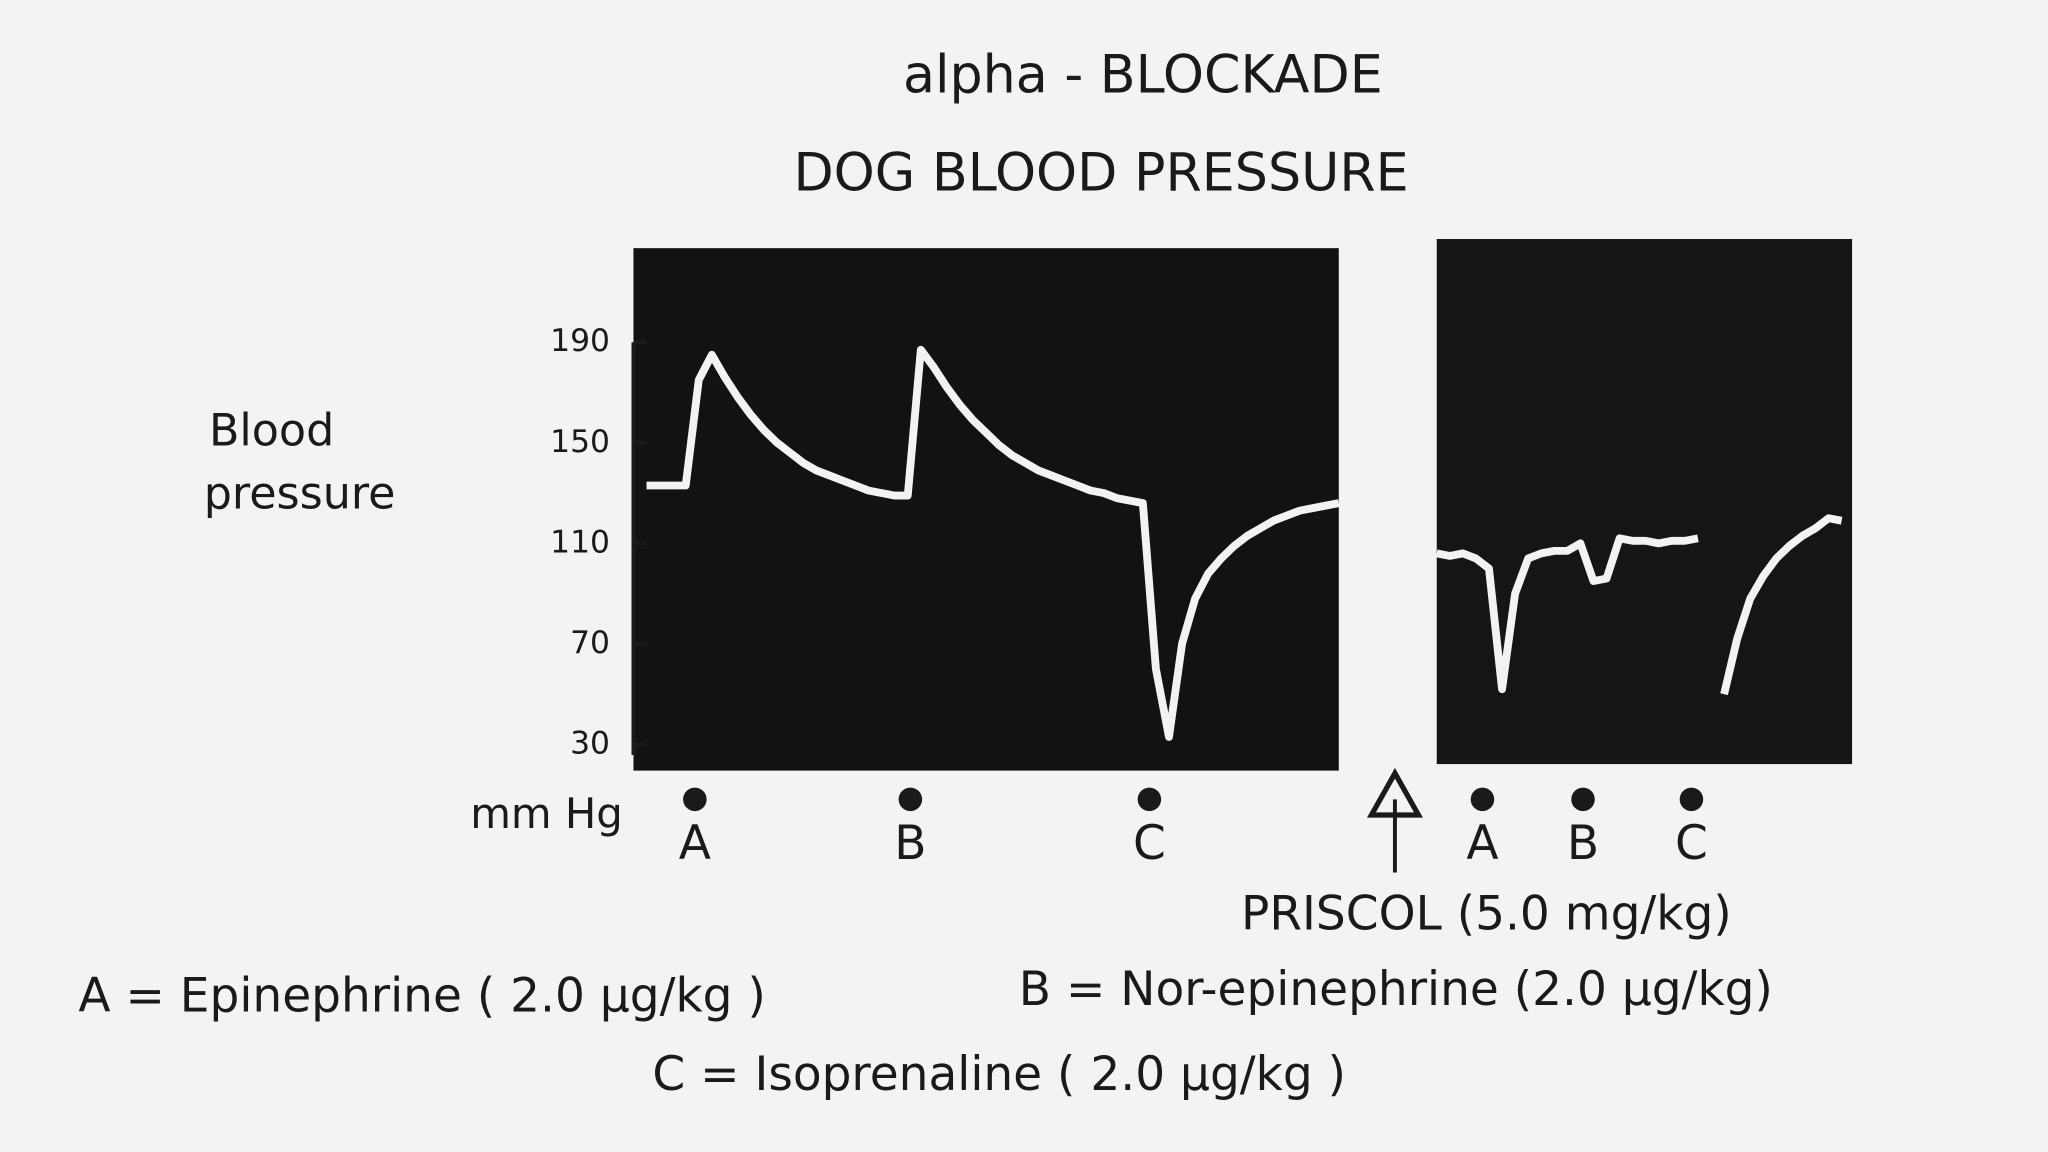 Image resolution: width=2048 pixels, height=1152 pixels. What do you see at coordinates (1100, 173) in the screenshot?
I see `subtitle: DOG BLOOD PRESSURE` at bounding box center [1100, 173].